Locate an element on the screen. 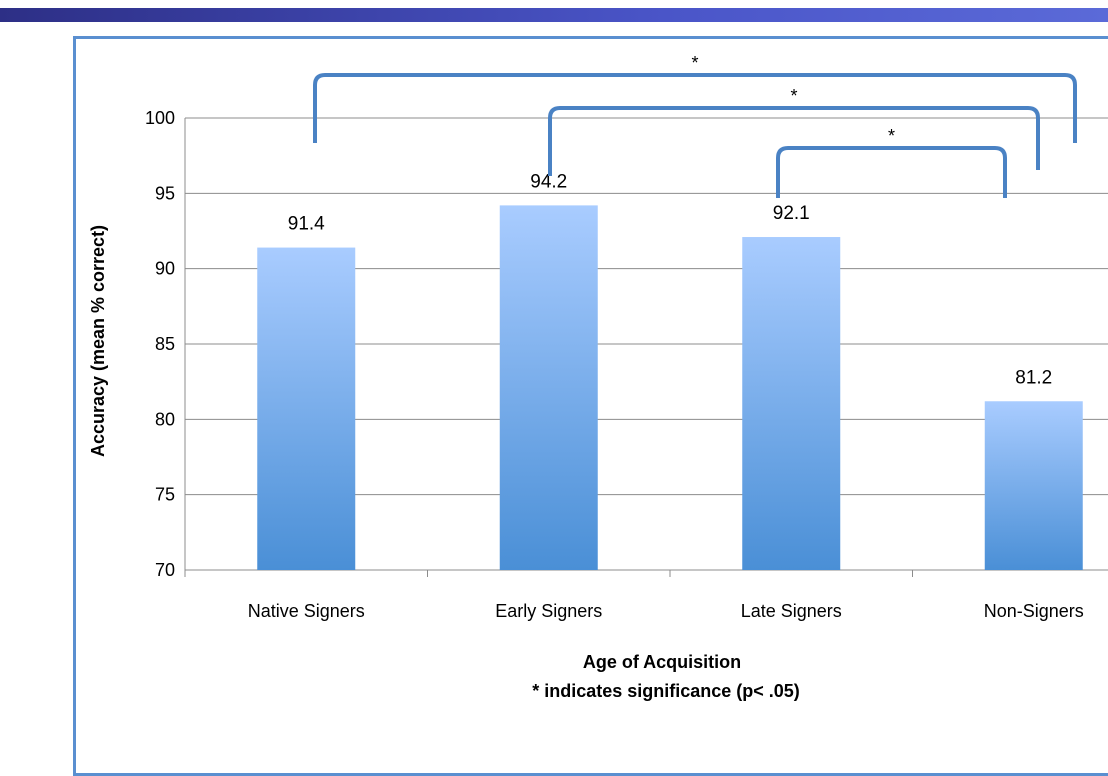 This screenshot has width=1108, height=776. category-label: Early Signers is located at coordinates (548, 611).